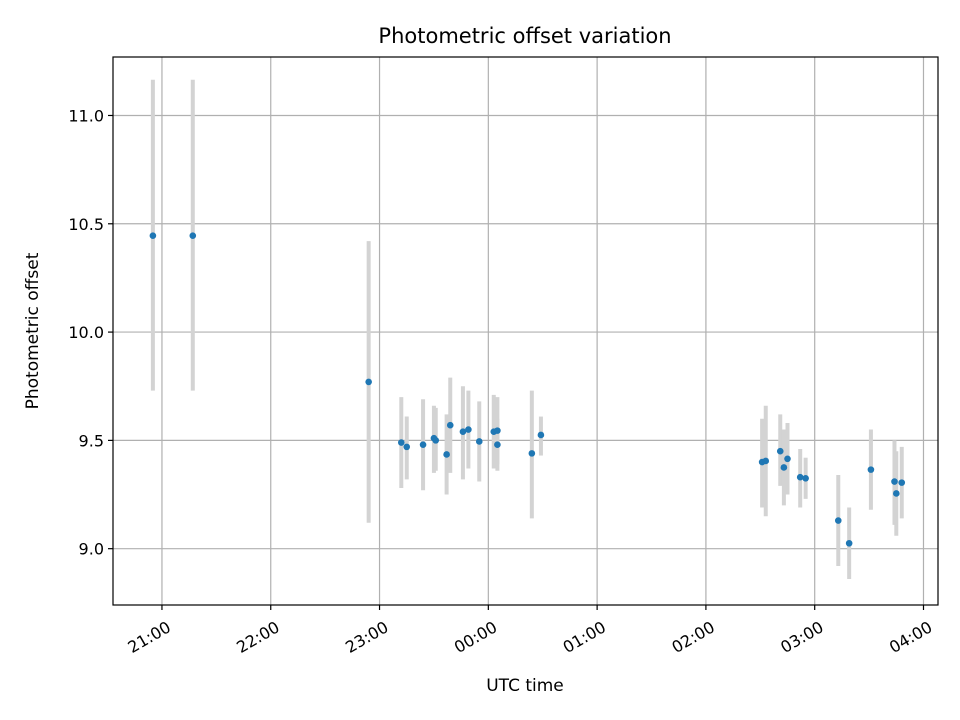  Describe the element at coordinates (86, 115) in the screenshot. I see `y-tick-label: 11.0` at that location.